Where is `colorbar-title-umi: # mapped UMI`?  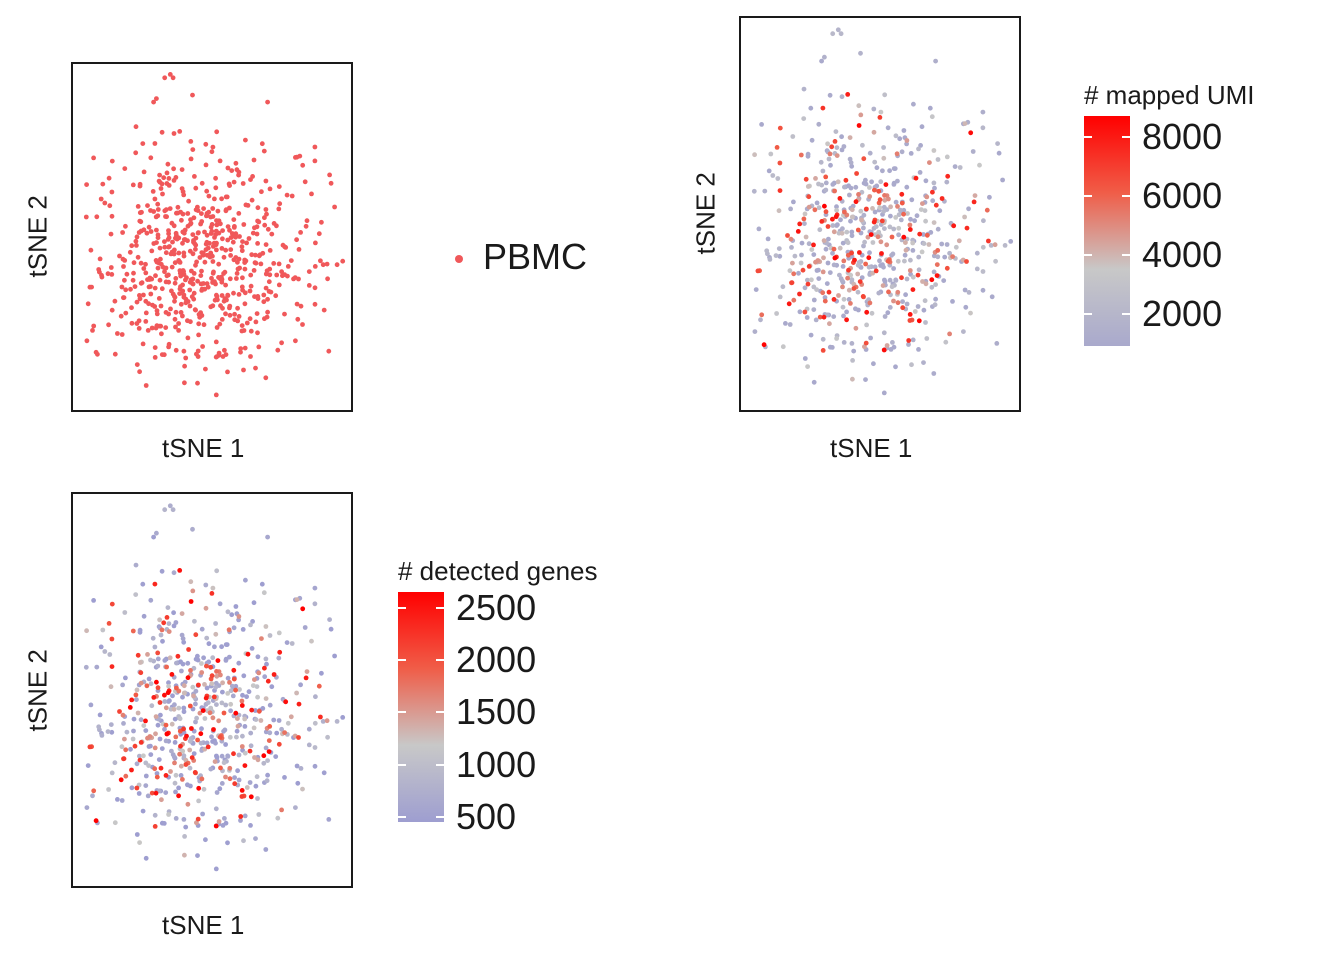
colorbar-title-umi: # mapped UMI is located at coordinates (1169, 95).